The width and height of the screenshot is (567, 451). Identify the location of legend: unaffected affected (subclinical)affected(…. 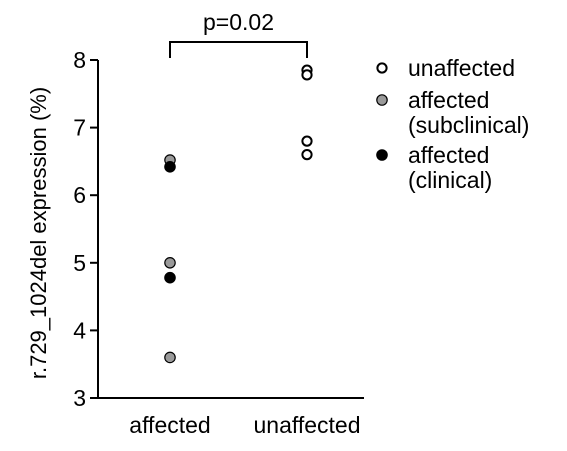
(452, 124).